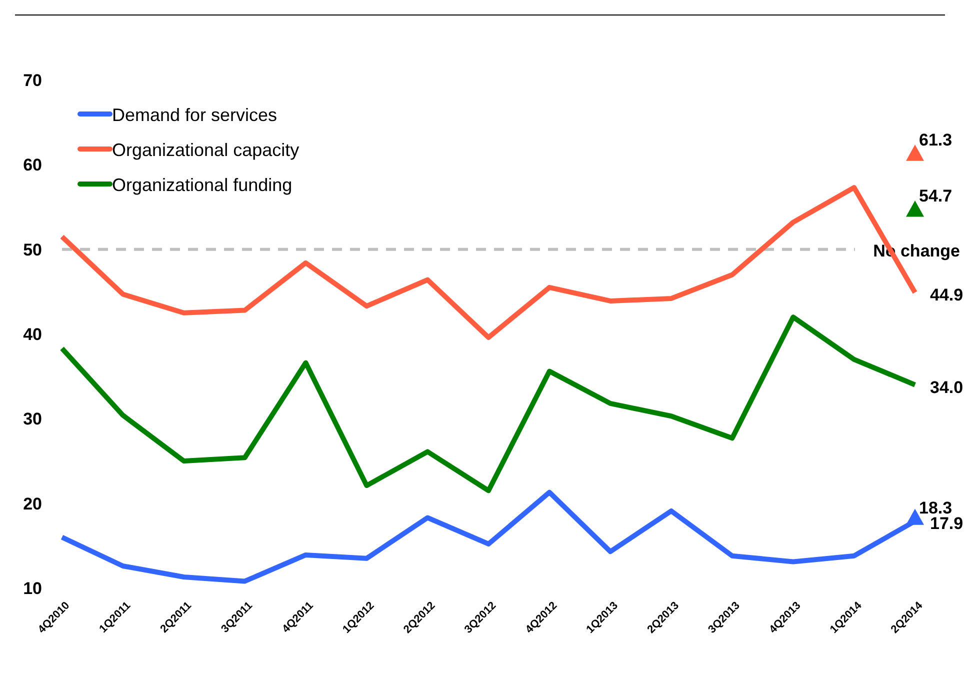 The height and width of the screenshot is (692, 979). Describe the element at coordinates (32, 588) in the screenshot. I see `y-tick-label: 10` at that location.